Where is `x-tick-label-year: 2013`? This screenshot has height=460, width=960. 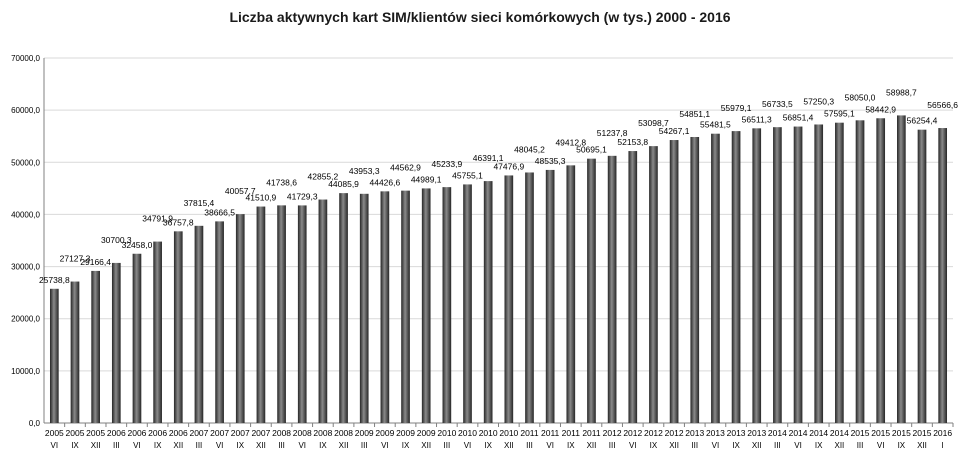
x-tick-label-year: 2013 is located at coordinates (736, 433).